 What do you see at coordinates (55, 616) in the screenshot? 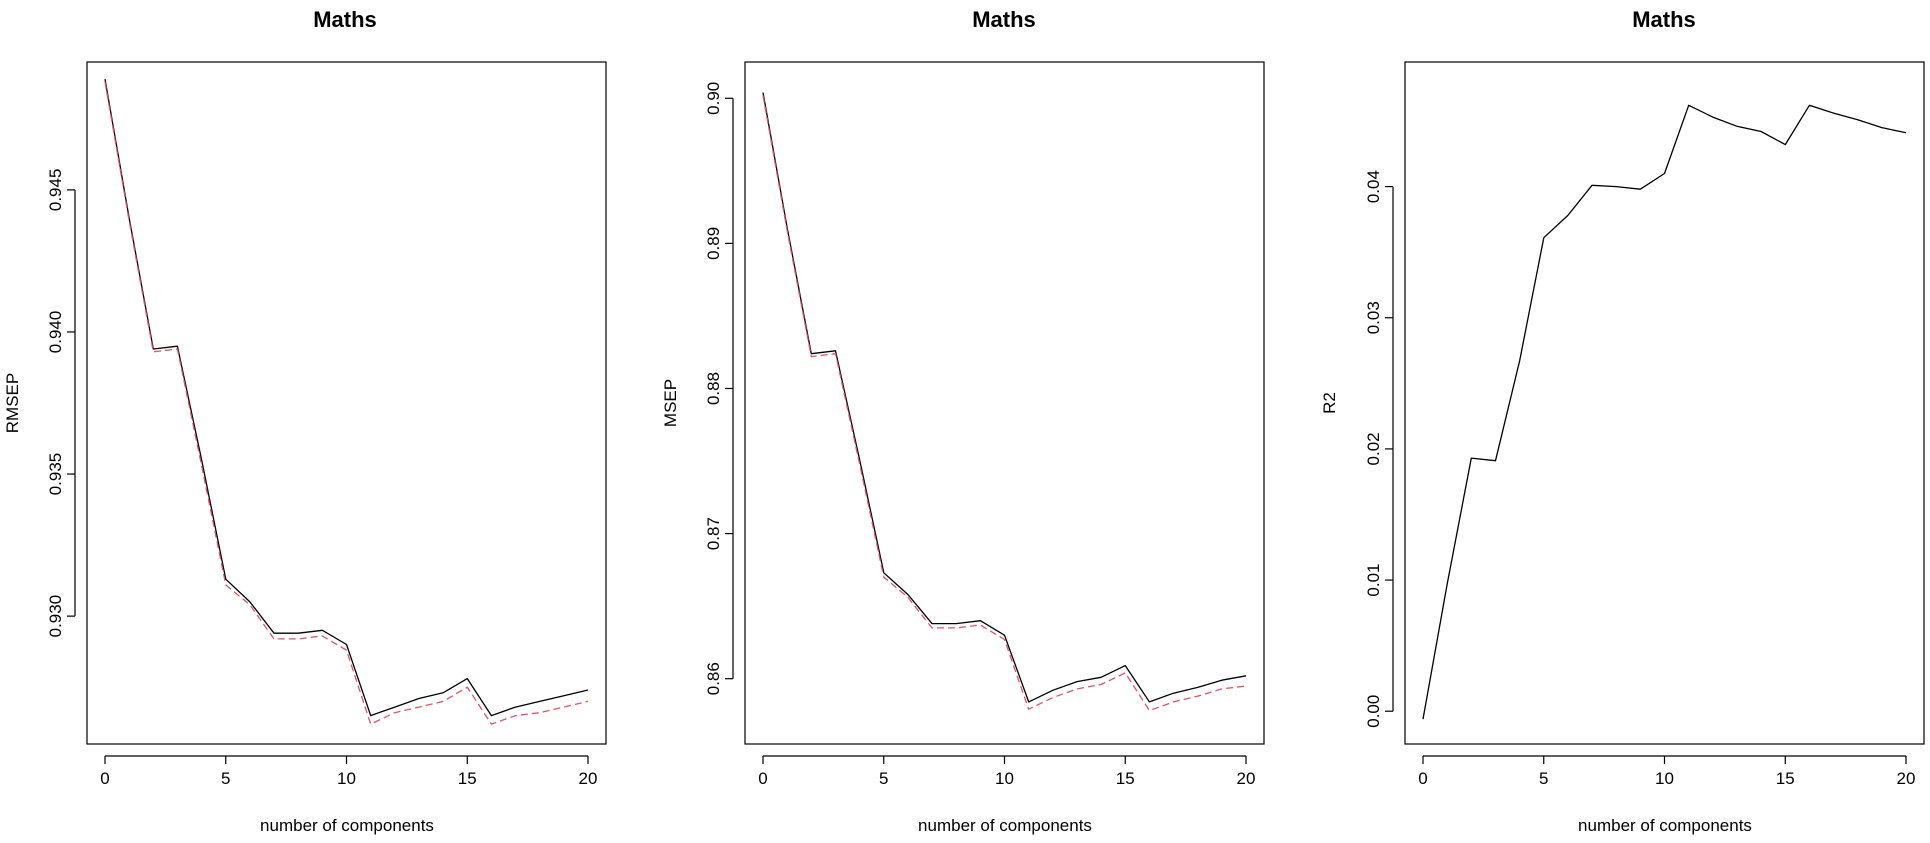
I see `y-tick-label: 0.930` at bounding box center [55, 616].